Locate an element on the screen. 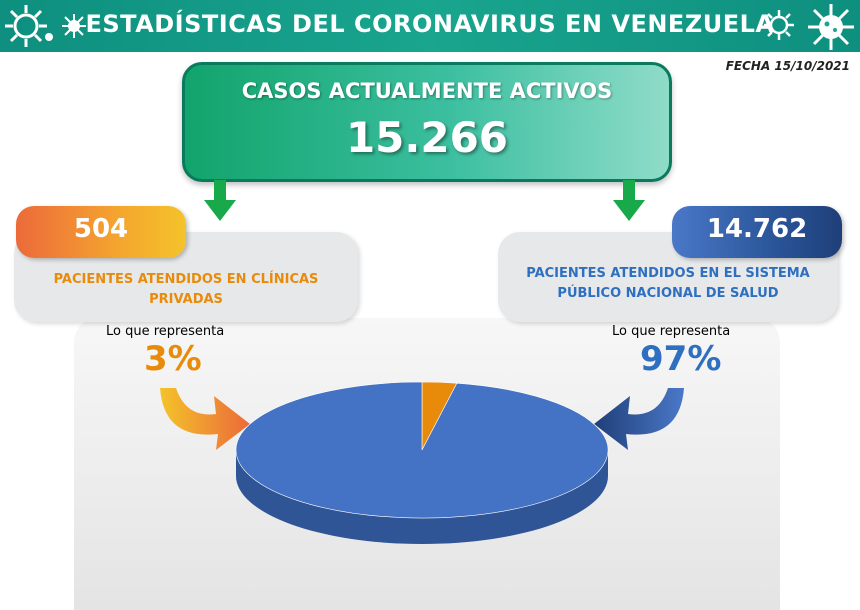  public-label-line2: PÚBLICO NACIONAL DE SALUD is located at coordinates (668, 293).